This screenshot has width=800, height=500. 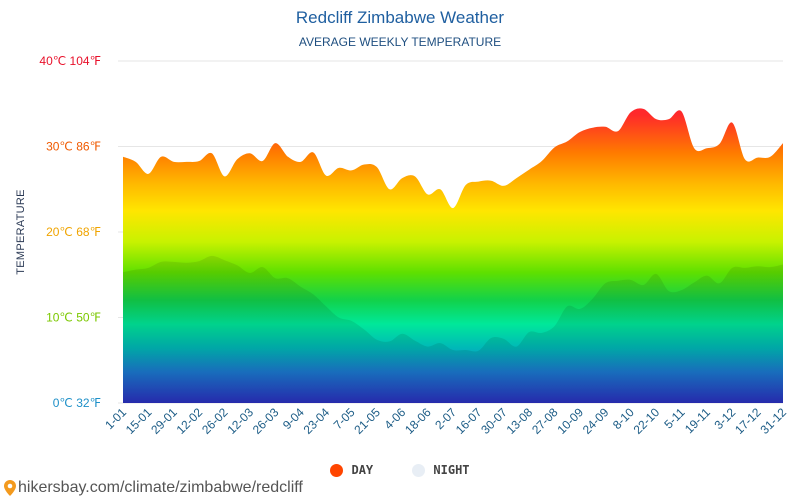 I want to click on source-footer: hikersbay.com/climate/zimbabwe/redcliff, so click(x=153, y=488).